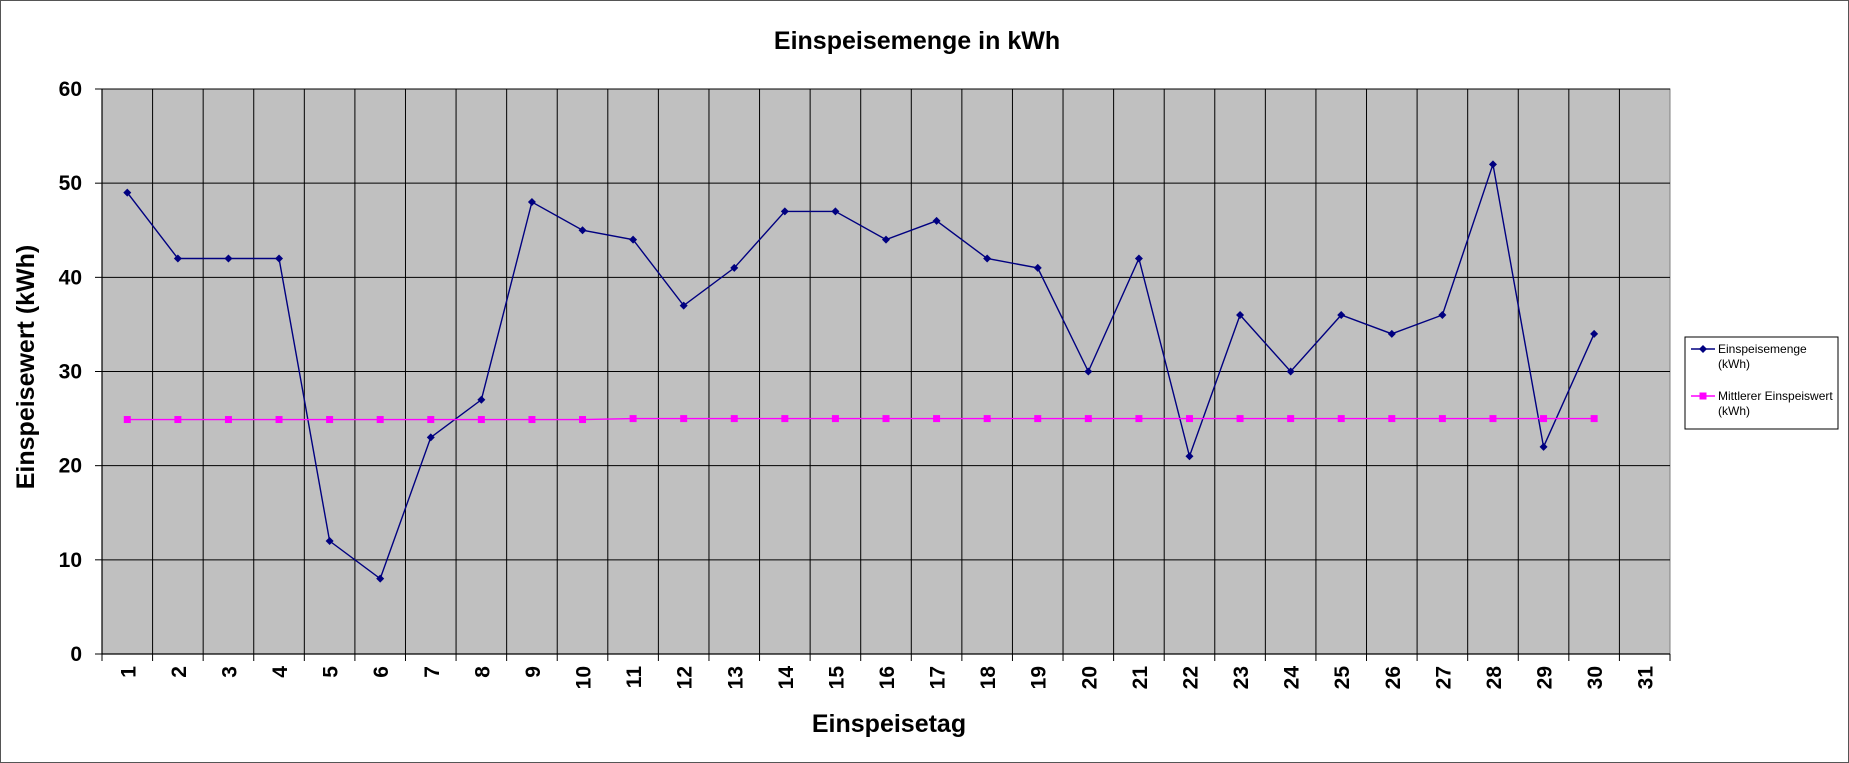 The height and width of the screenshot is (763, 1849). What do you see at coordinates (1646, 678) in the screenshot?
I see `x-tick-label: 31` at bounding box center [1646, 678].